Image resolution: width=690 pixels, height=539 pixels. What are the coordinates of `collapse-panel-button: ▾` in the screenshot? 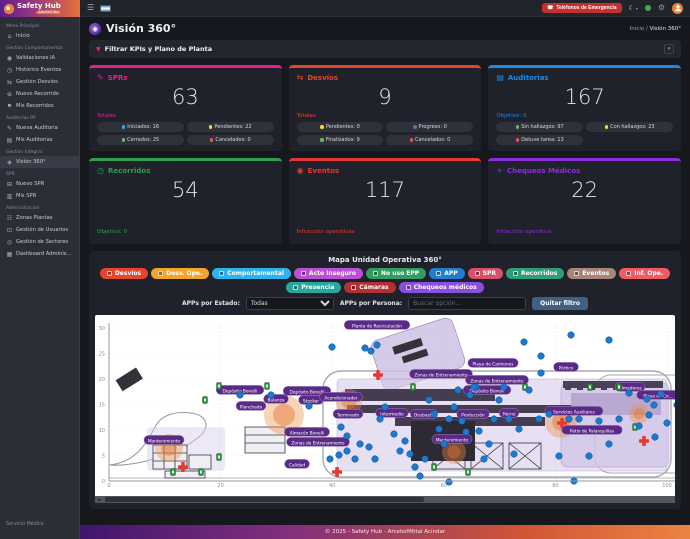 It's located at (669, 49).